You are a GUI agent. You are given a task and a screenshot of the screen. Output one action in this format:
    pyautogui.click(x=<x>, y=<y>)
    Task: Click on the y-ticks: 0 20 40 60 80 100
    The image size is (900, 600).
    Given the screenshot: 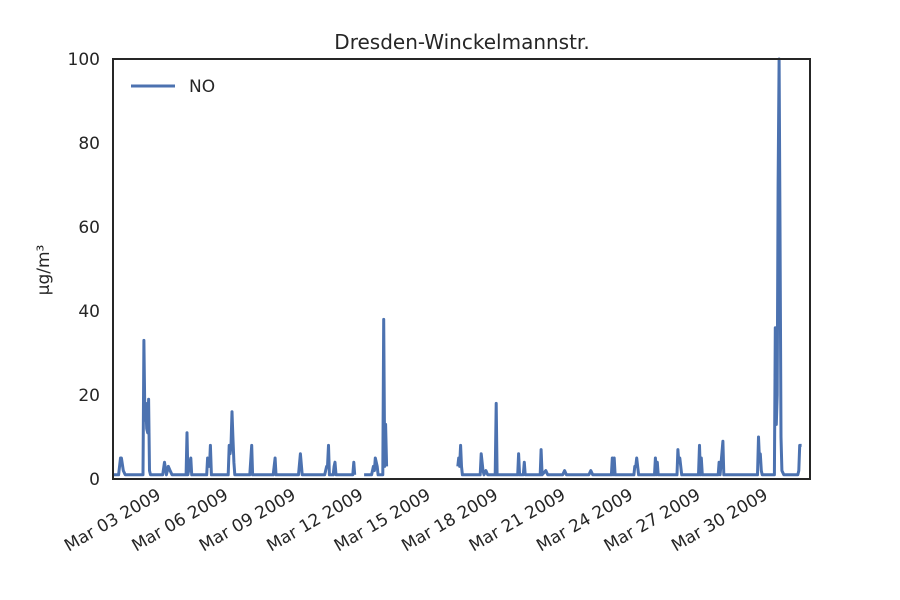 What is the action you would take?
    pyautogui.click(x=84, y=270)
    